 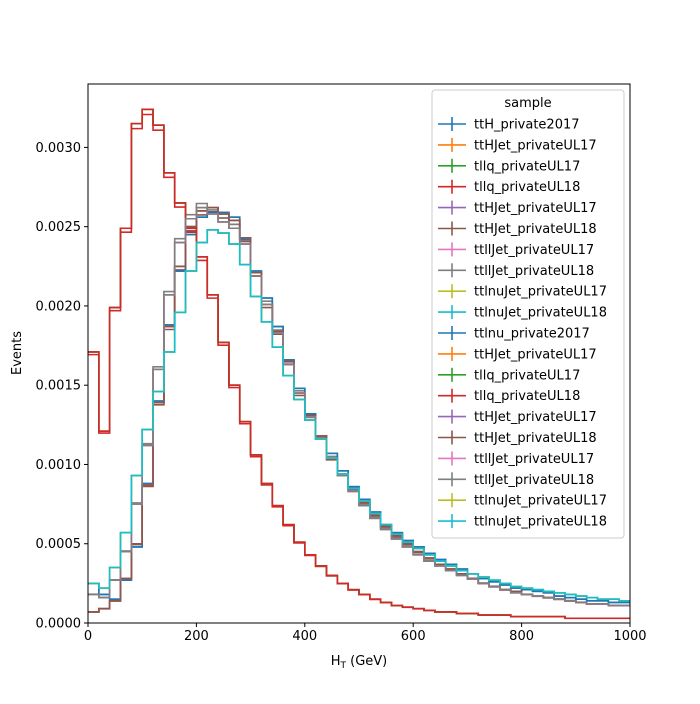 I want to click on x-tick-label: 600, so click(x=413, y=636).